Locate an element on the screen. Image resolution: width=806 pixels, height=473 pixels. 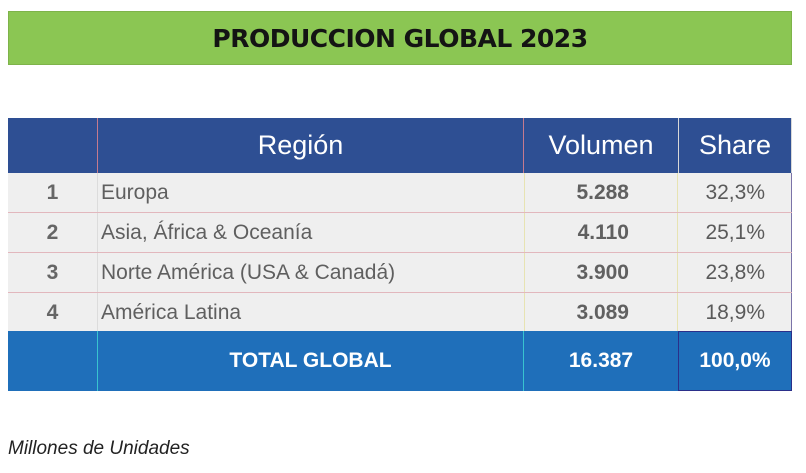
row-region: Norte América (USA & Canadá) is located at coordinates (310, 272).